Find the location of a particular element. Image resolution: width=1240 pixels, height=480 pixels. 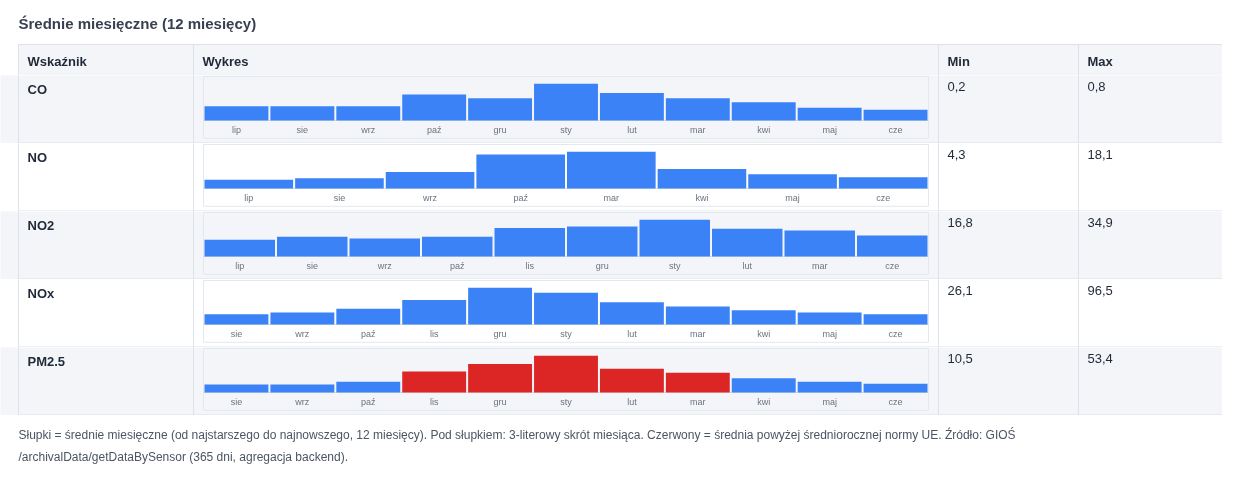

text: Średnie miesięczne (12 miesięcy) is located at coordinates (137, 23).